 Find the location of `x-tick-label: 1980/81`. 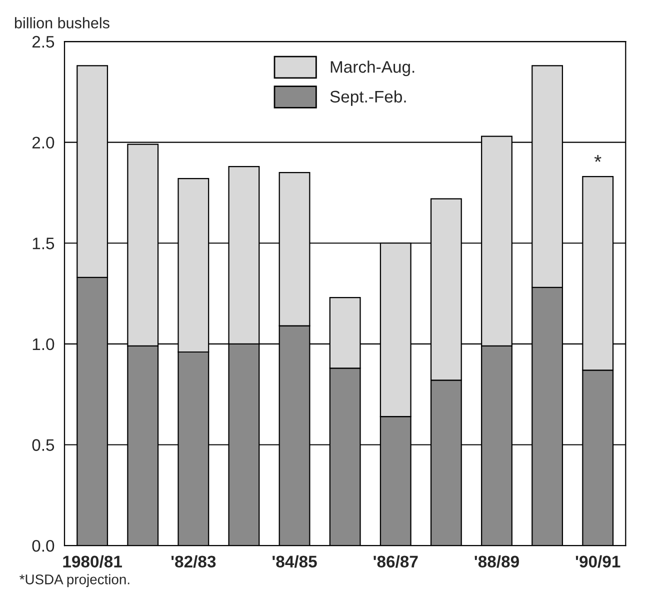

x-tick-label: 1980/81 is located at coordinates (92, 561).